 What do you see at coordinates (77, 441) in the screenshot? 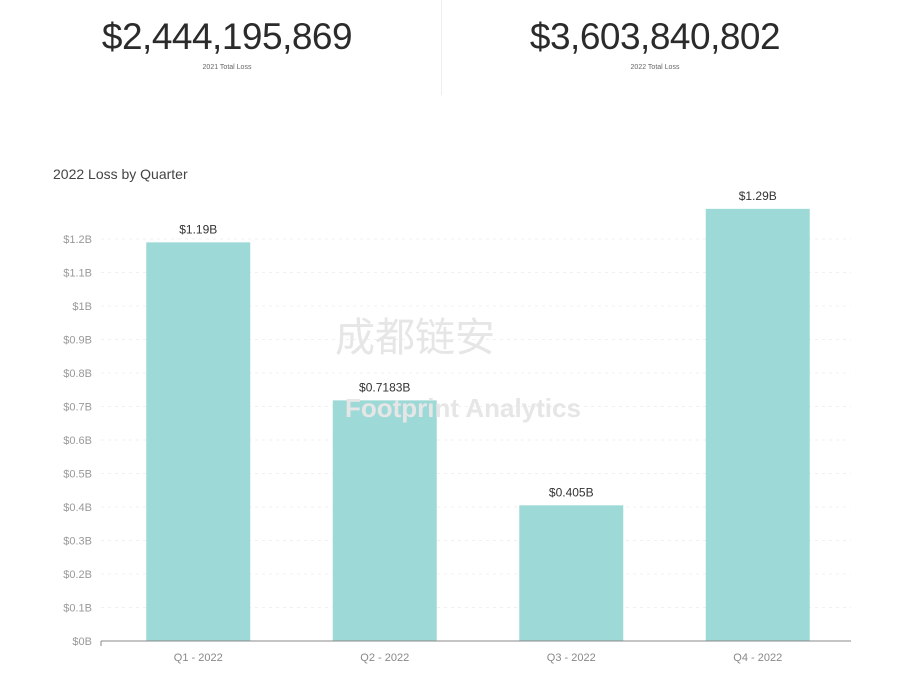
I see `y-tick-label: $0.6B` at bounding box center [77, 441].